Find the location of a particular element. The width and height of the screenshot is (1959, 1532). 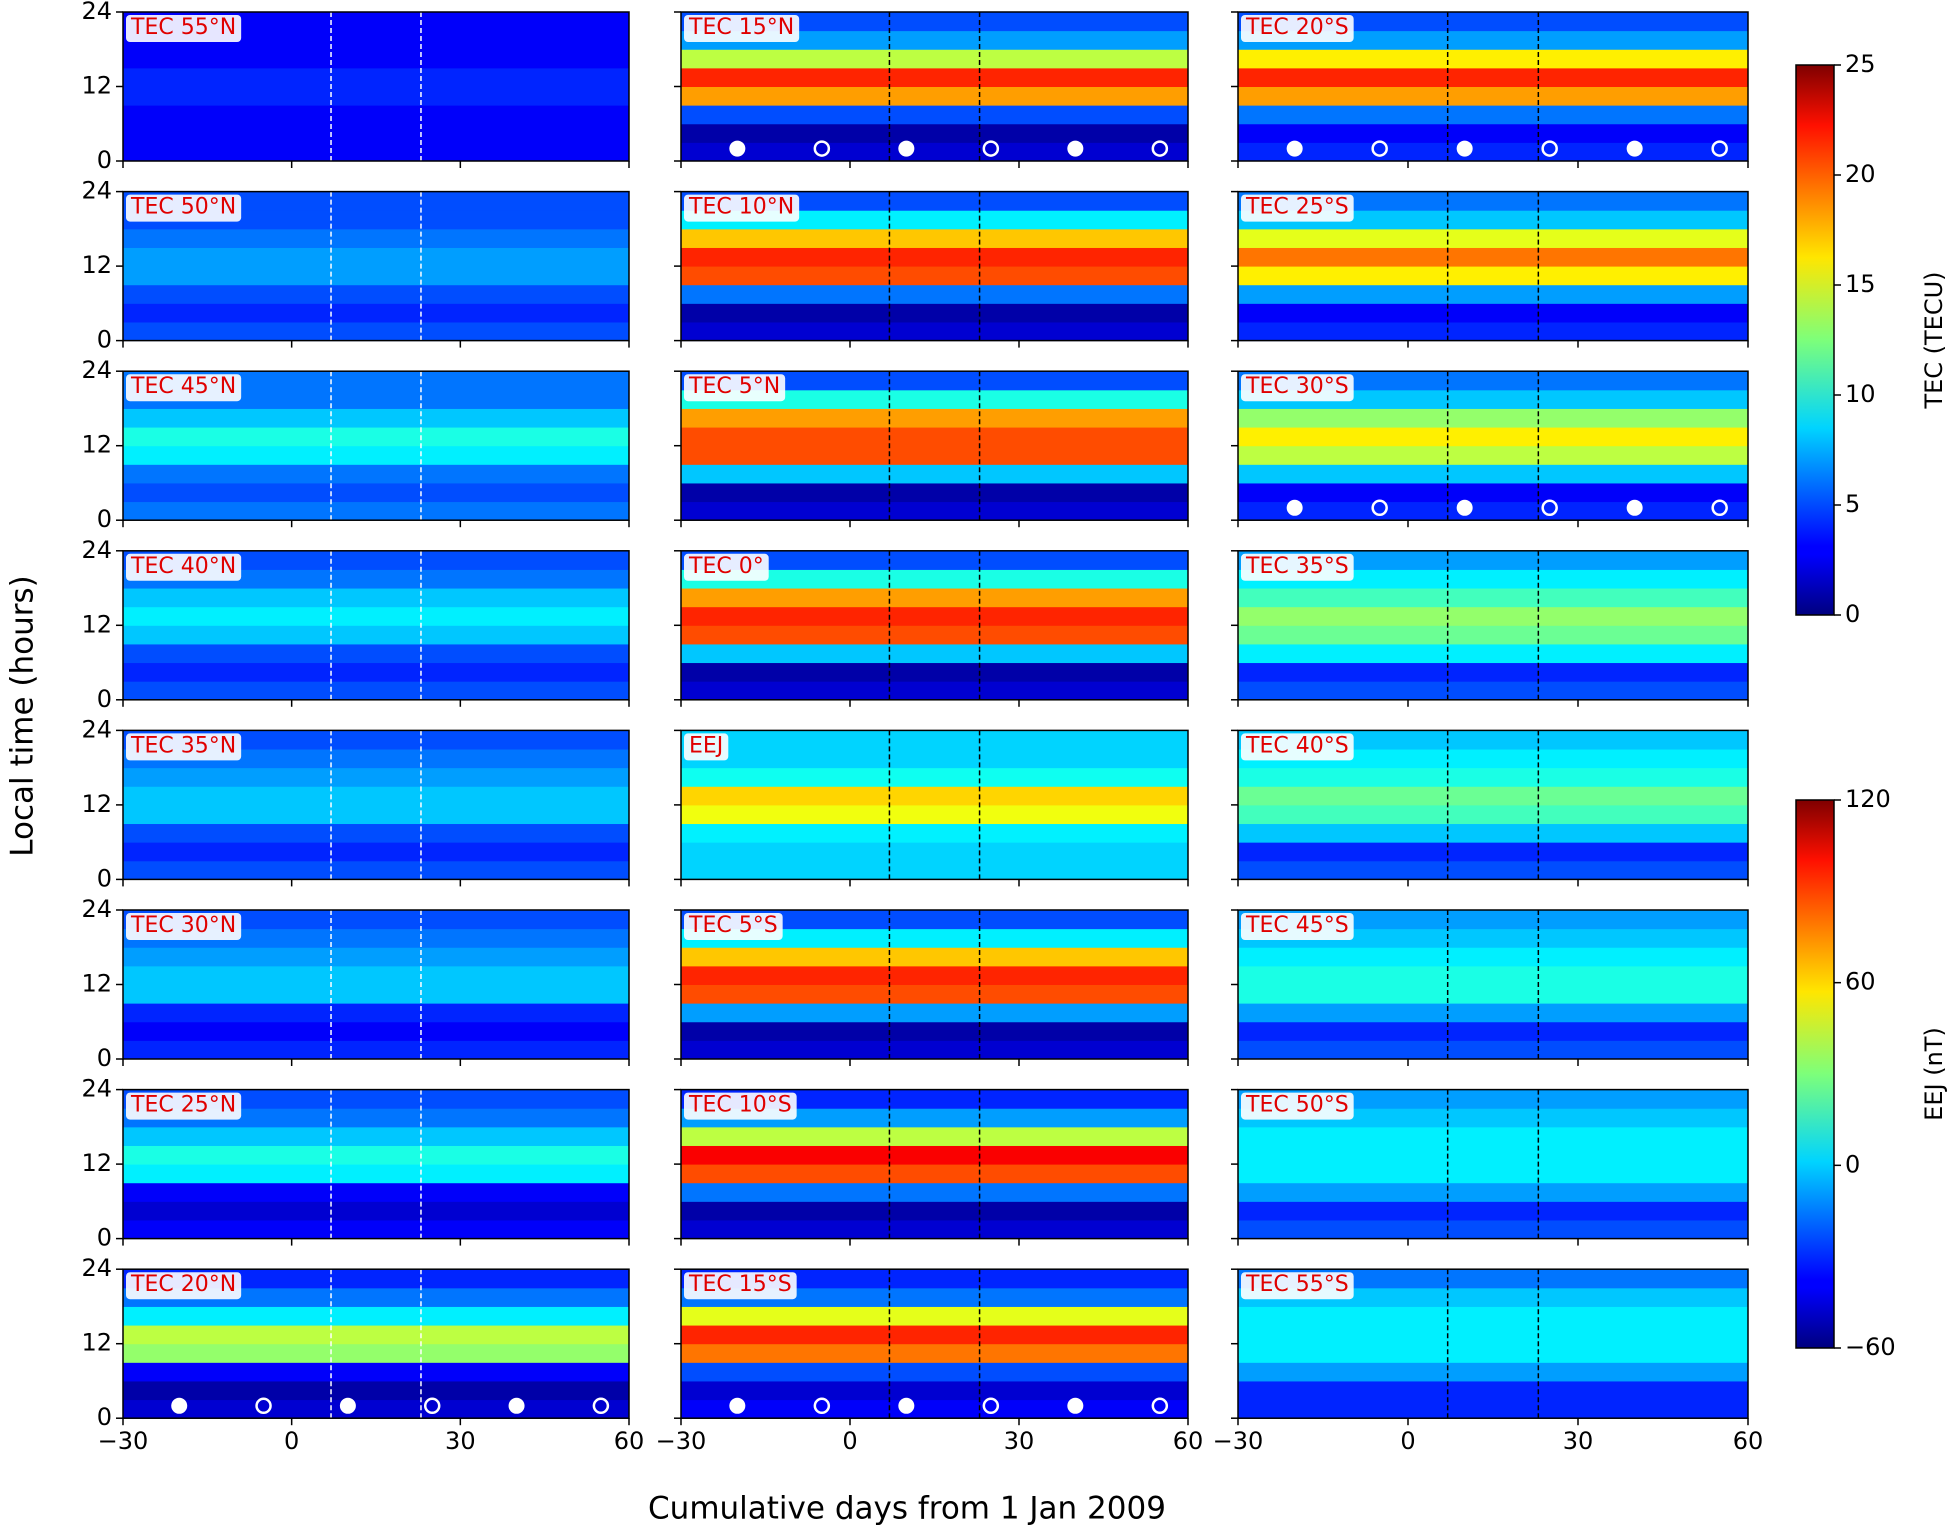

panel-label: TEC 35°S is located at coordinates (1297, 566).